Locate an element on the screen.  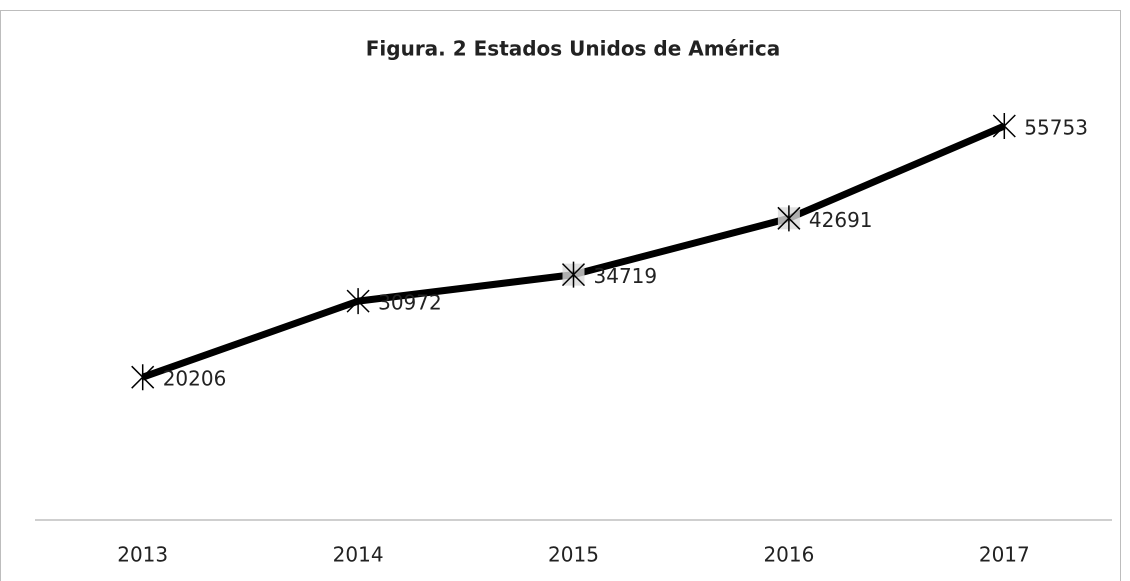
data-label: 42691 is located at coordinates (841, 220).